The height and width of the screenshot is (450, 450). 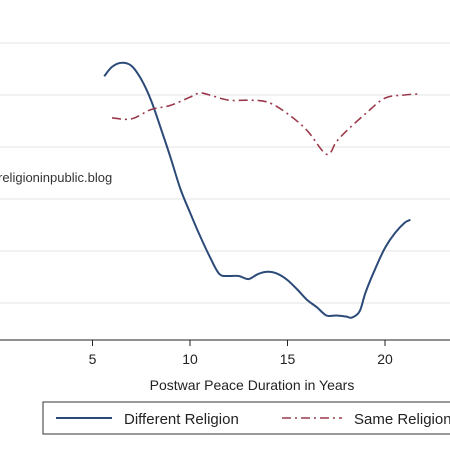 I want to click on legend-label-same-religion: Same Religion, so click(x=402, y=419).